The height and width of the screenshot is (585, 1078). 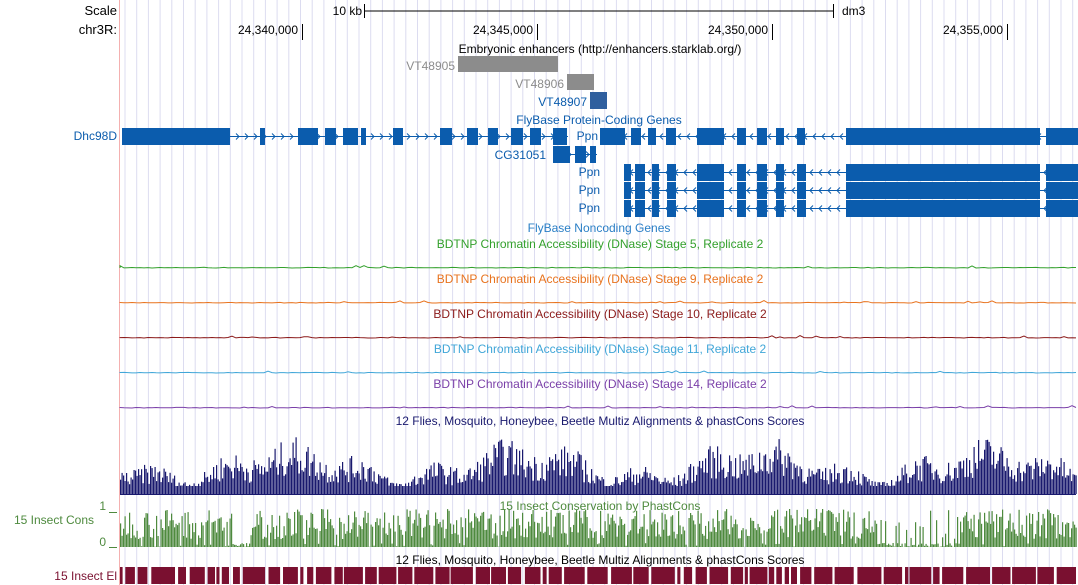 I want to click on enhancer-vt48907, so click(x=598, y=100).